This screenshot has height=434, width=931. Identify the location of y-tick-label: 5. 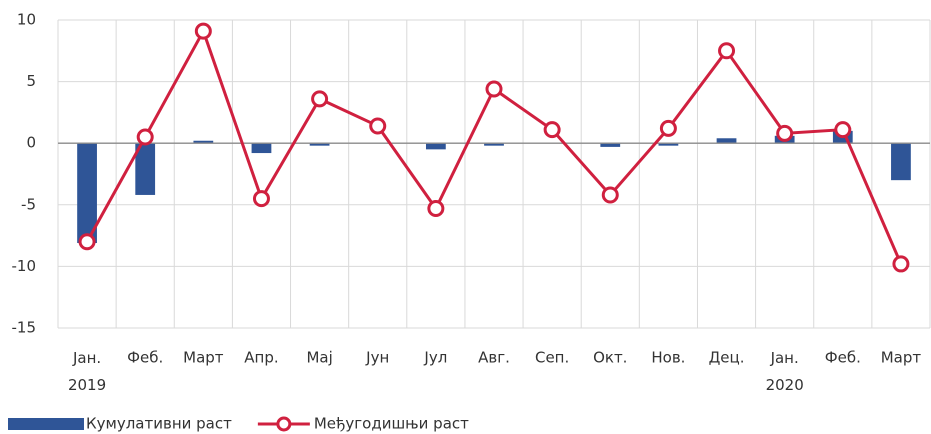
(31, 81).